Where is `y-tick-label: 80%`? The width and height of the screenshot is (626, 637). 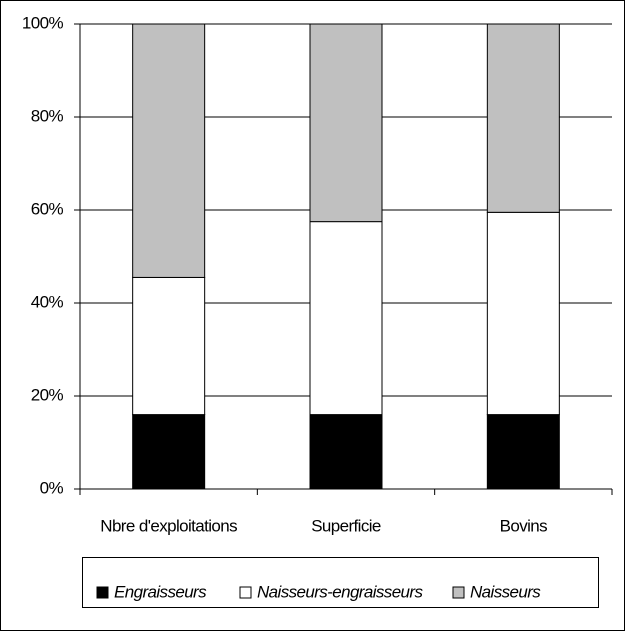
y-tick-label: 80% is located at coordinates (47, 115).